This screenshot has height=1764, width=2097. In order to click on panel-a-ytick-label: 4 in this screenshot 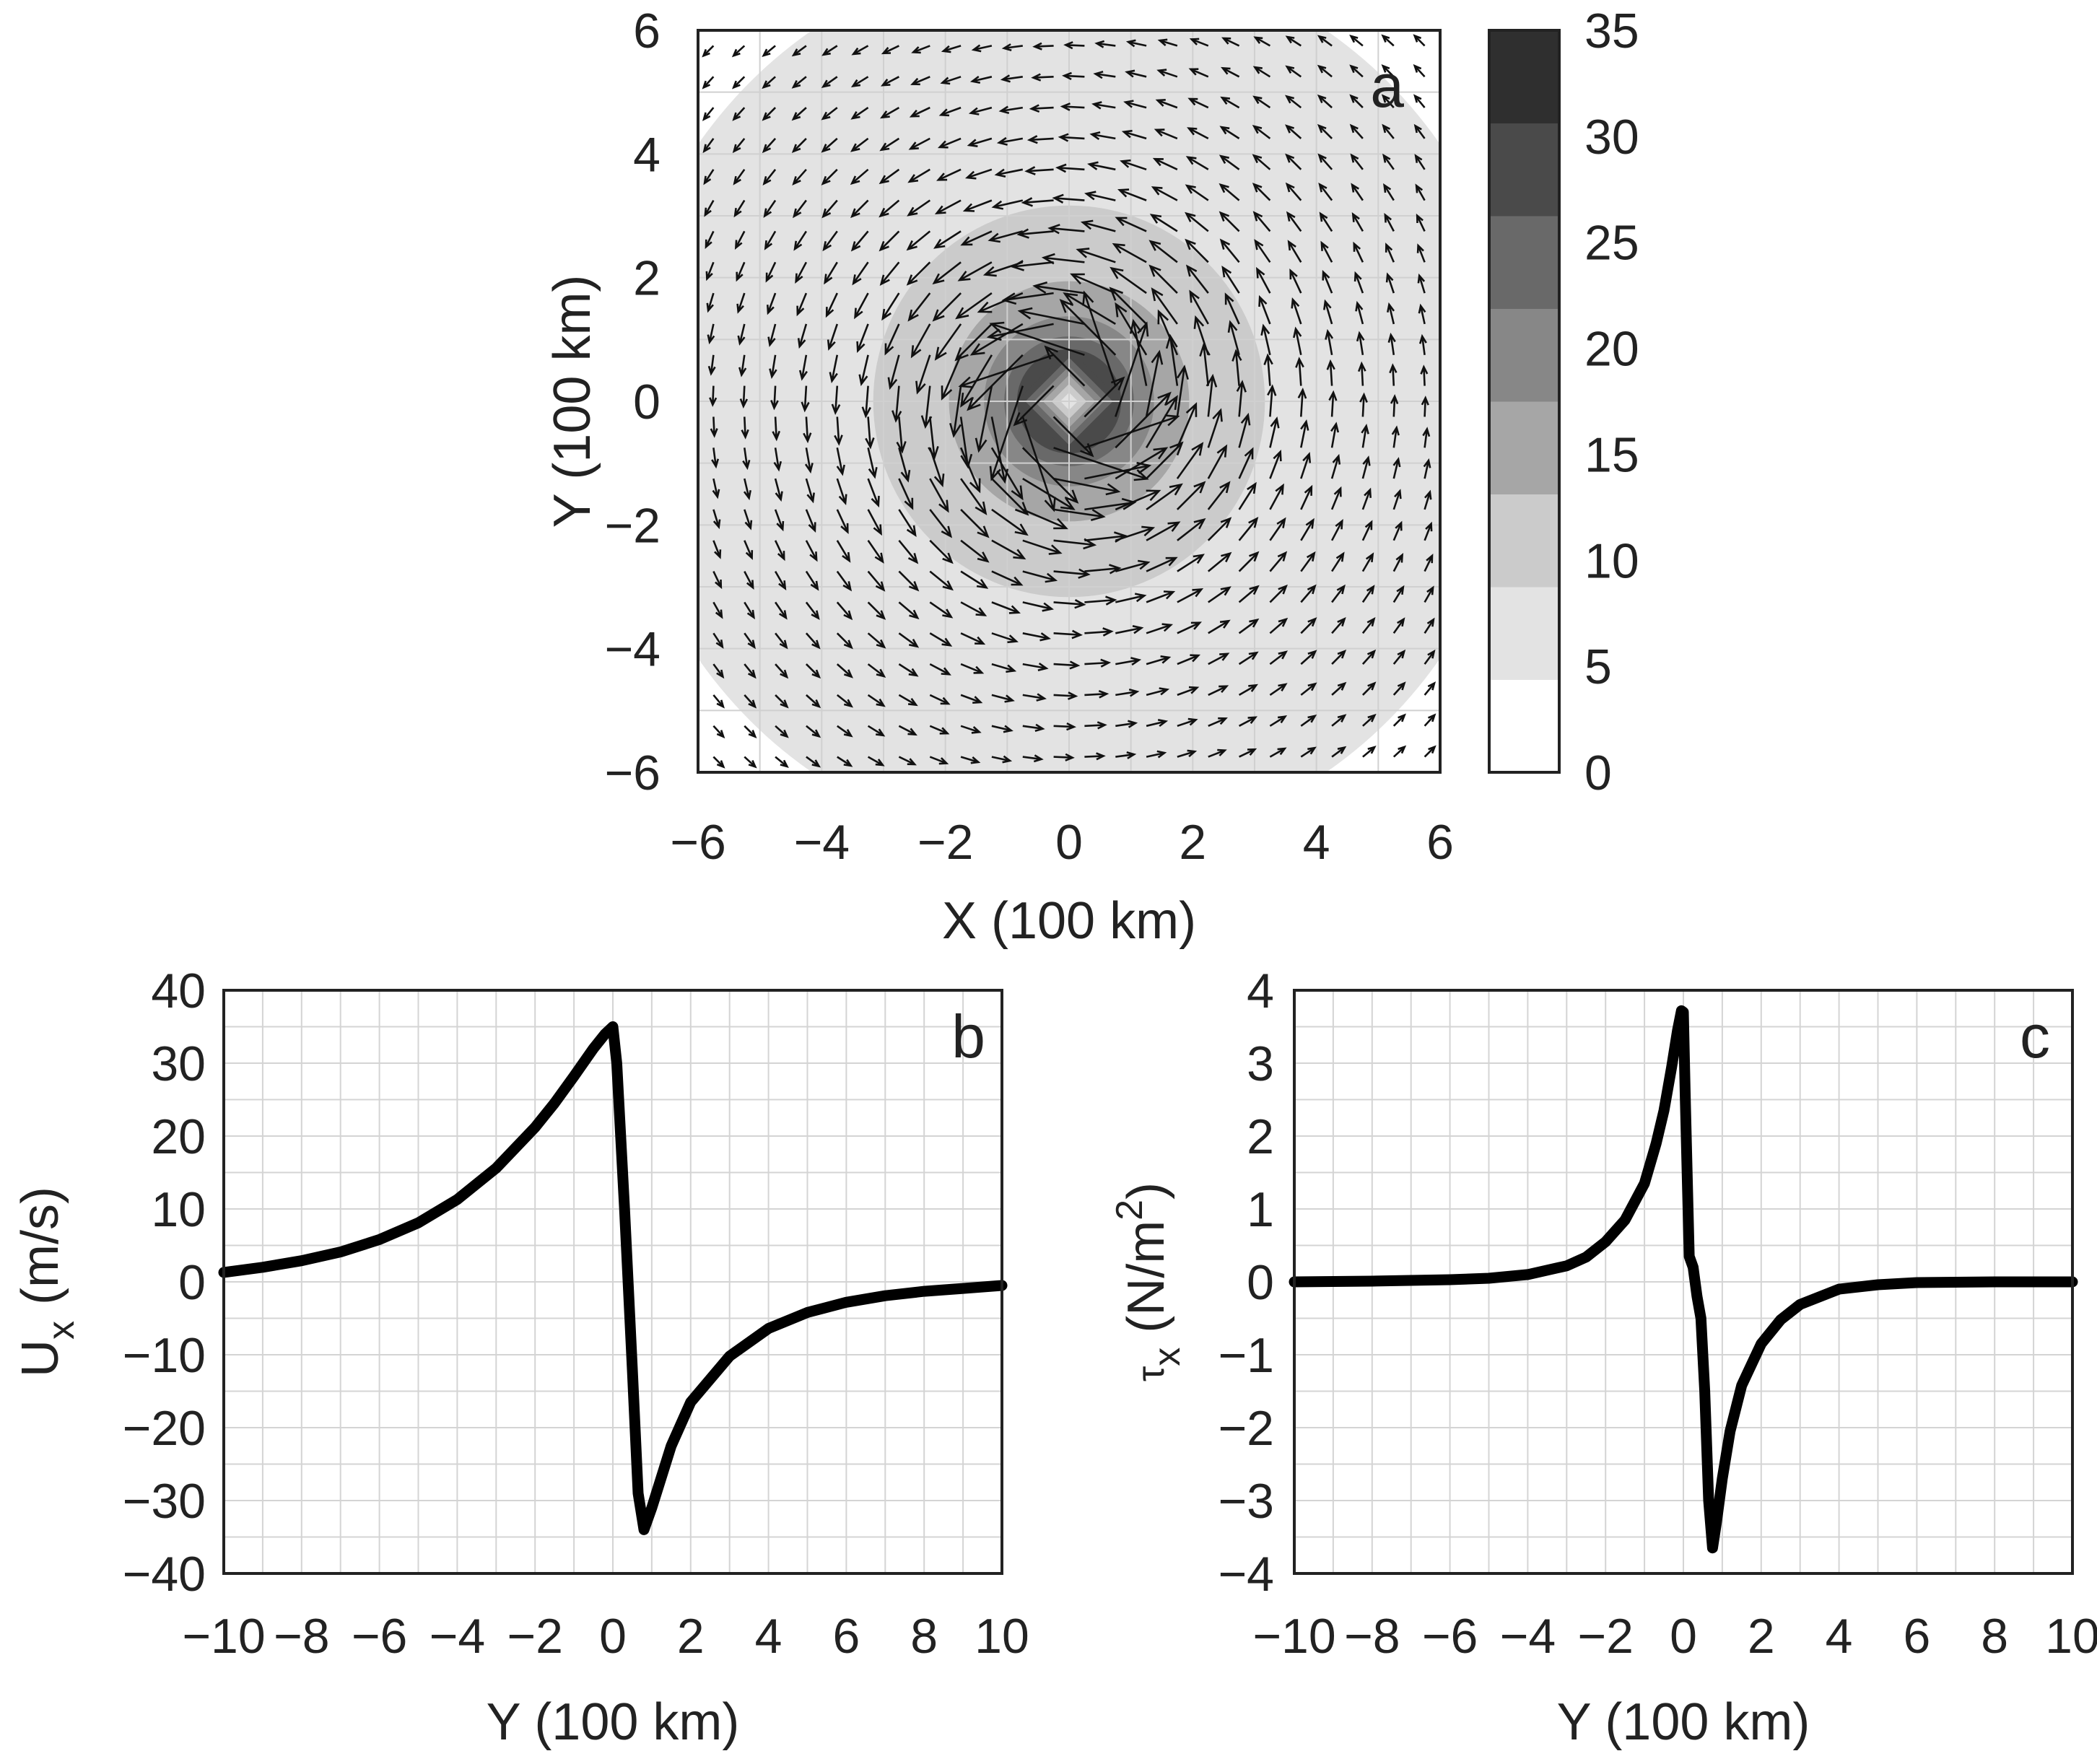, I will do `click(647, 154)`.